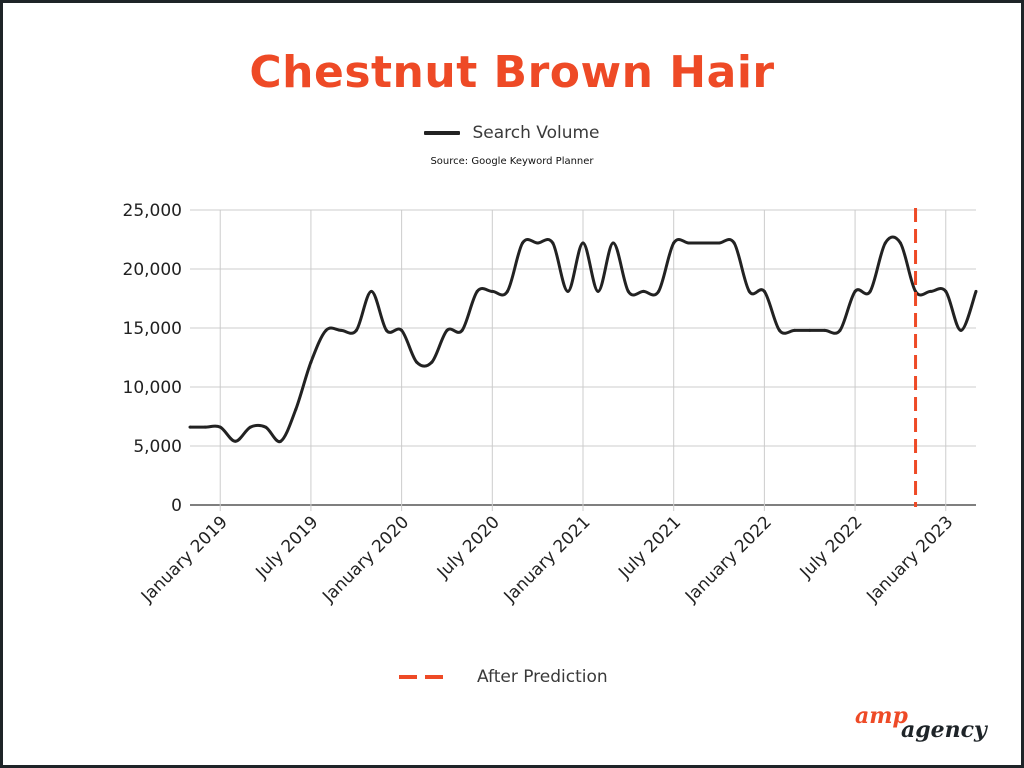 Image resolution: width=1024 pixels, height=768 pixels. What do you see at coordinates (512, 72) in the screenshot?
I see `chart-title: Chestnut Brown Hair` at bounding box center [512, 72].